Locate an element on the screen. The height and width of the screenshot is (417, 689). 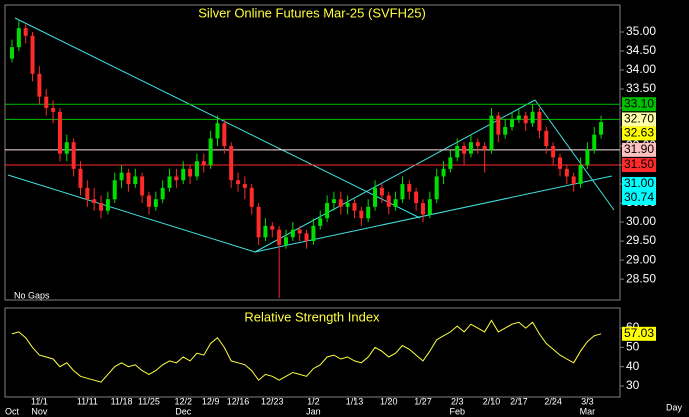
rsi-title: Relative Strength Index is located at coordinates (312, 316).